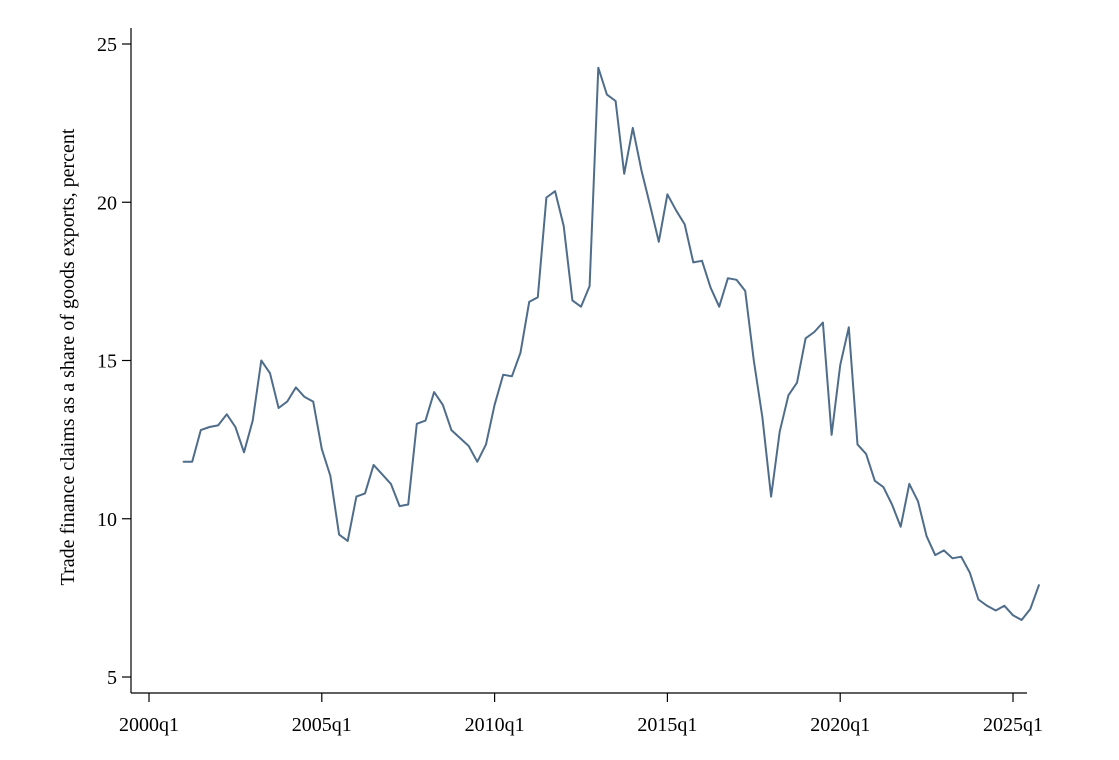  I want to click on x-tick-label: 2015q1, so click(667, 725).